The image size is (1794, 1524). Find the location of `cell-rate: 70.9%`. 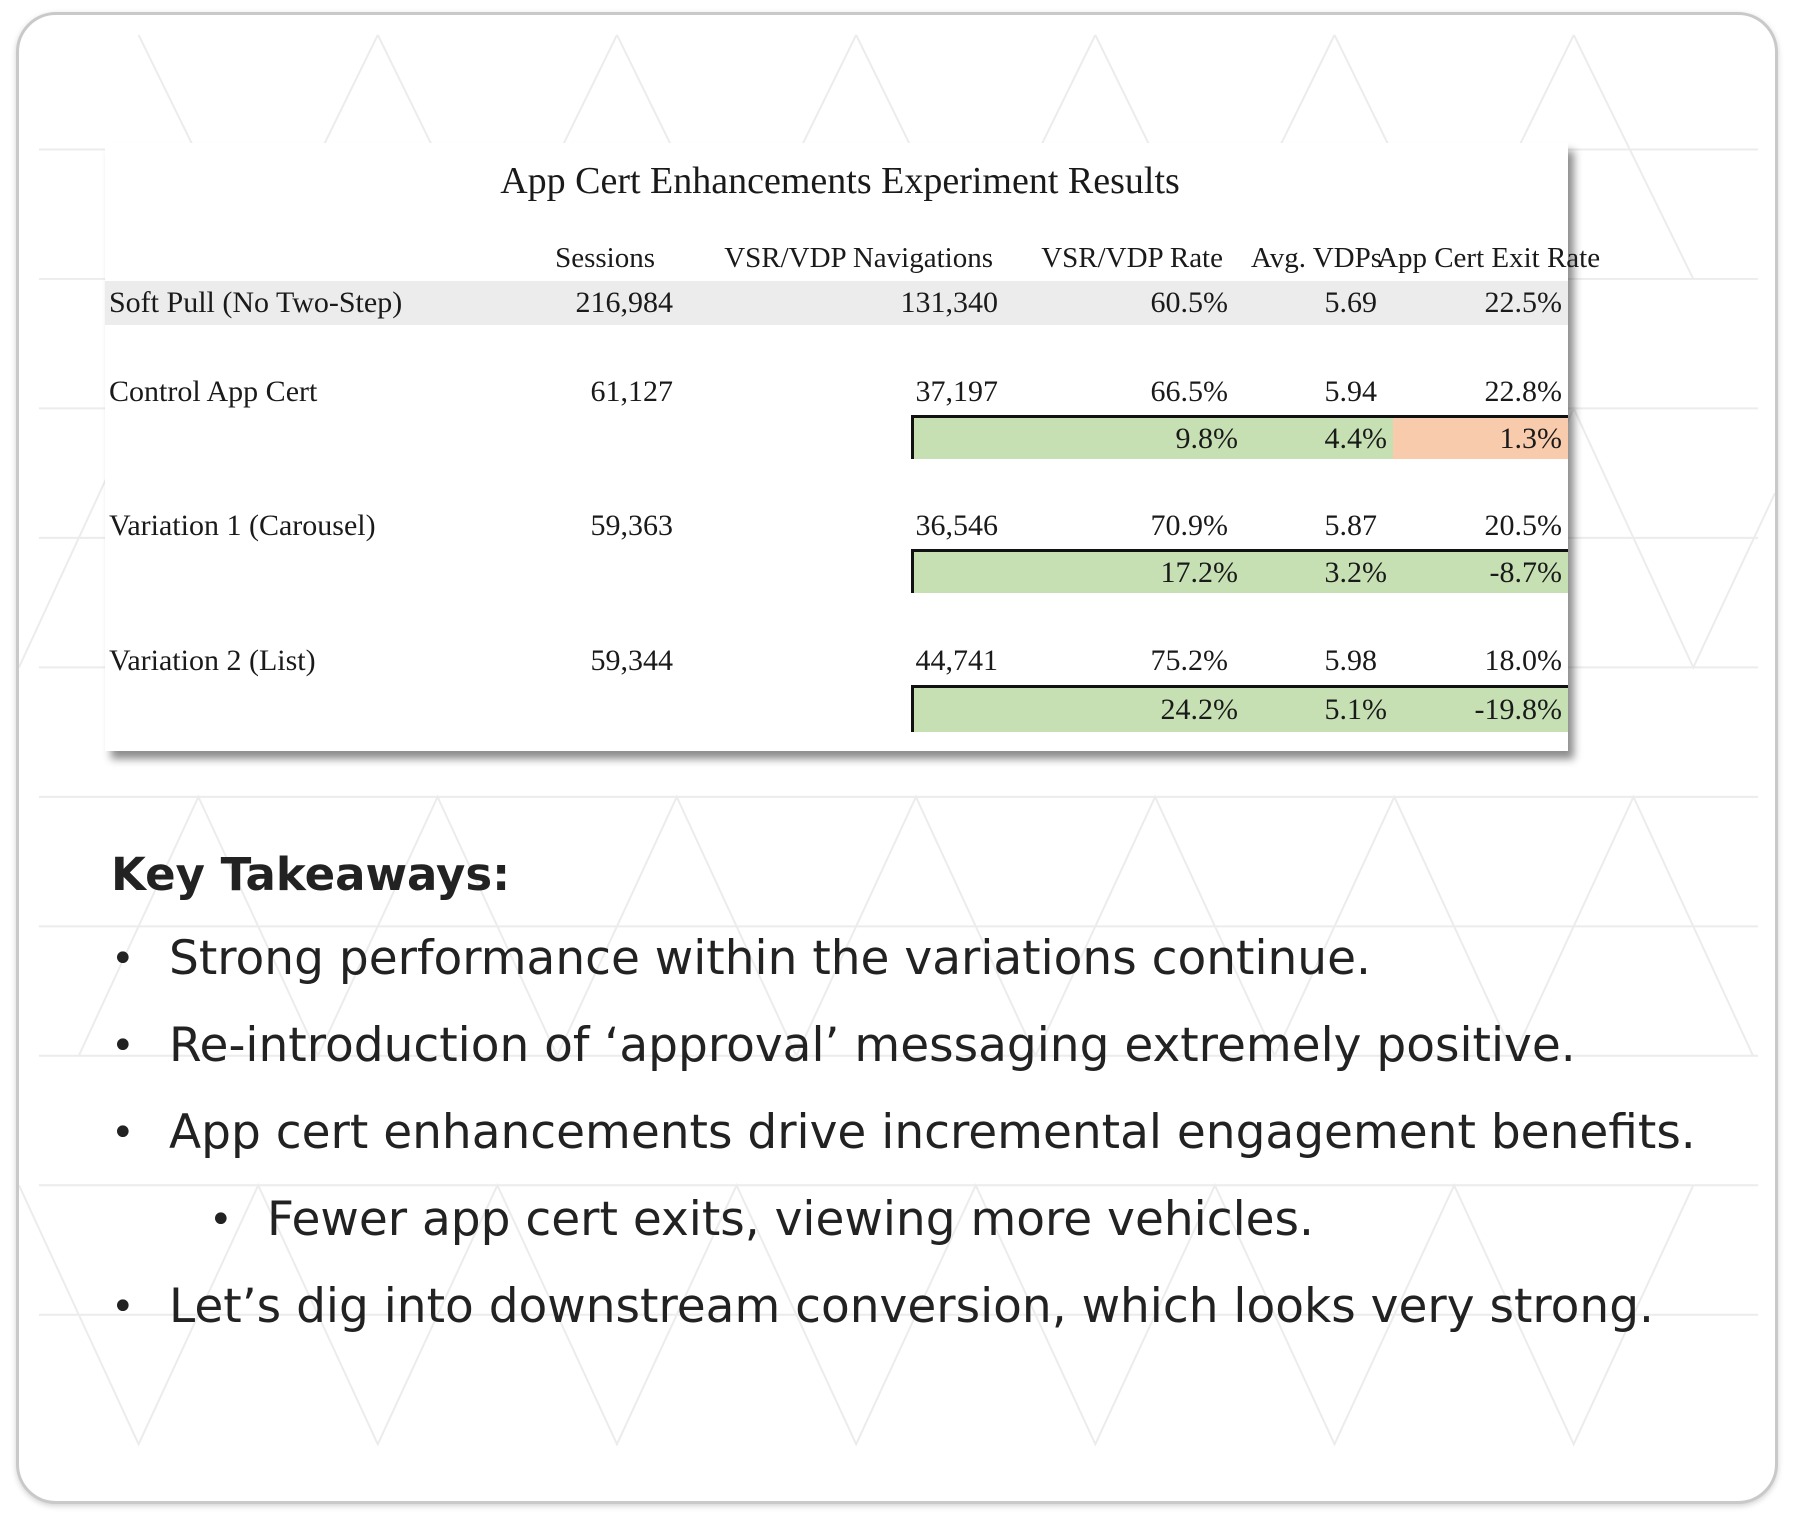

cell-rate: 70.9% is located at coordinates (1189, 525).